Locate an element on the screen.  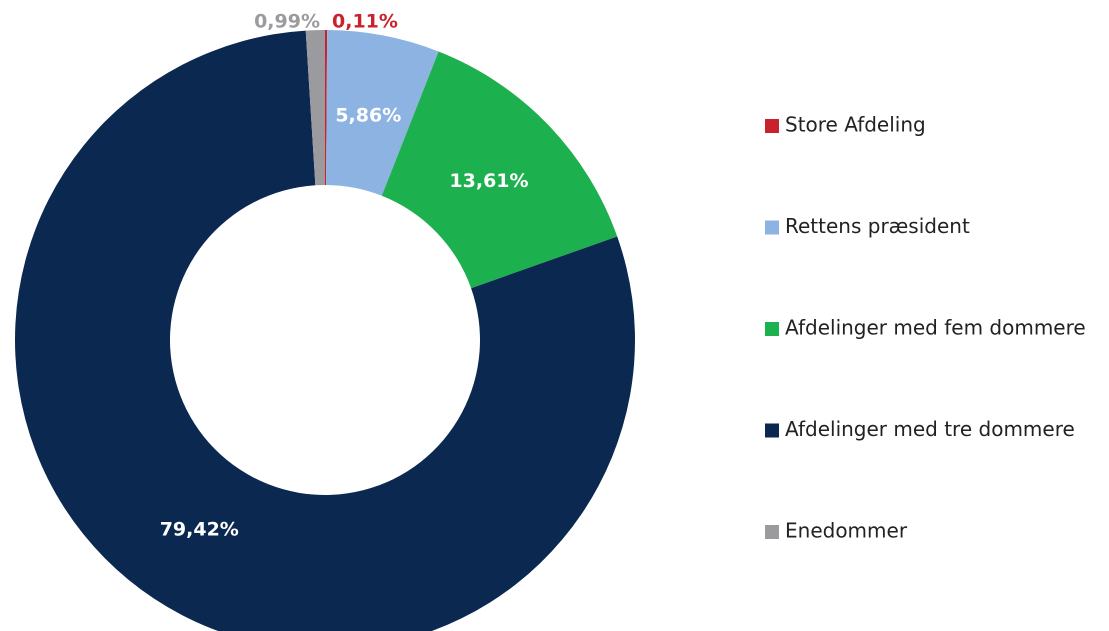
value-label: 13,61% is located at coordinates (488, 181).